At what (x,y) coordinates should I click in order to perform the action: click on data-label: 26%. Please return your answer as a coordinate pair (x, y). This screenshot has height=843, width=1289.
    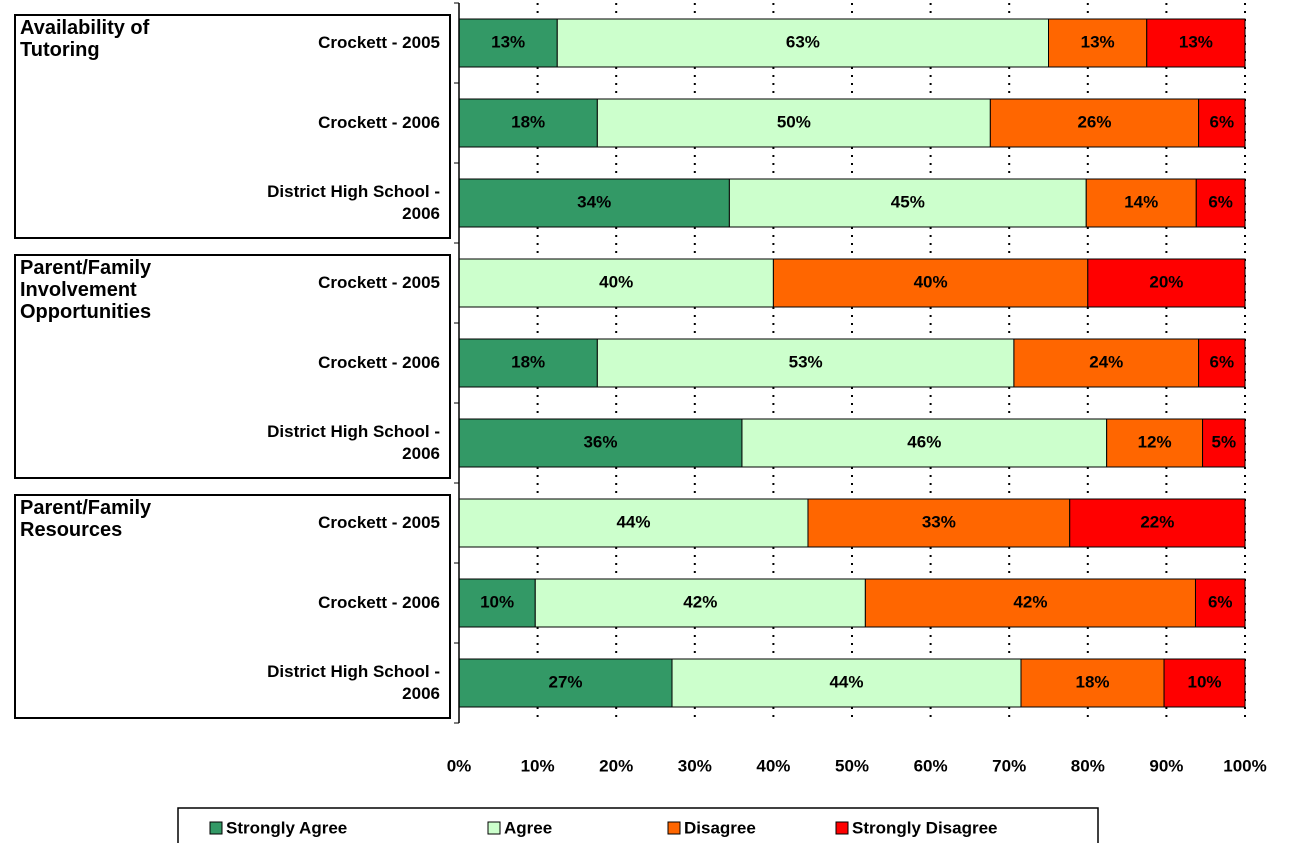
    Looking at the image, I should click on (1094, 121).